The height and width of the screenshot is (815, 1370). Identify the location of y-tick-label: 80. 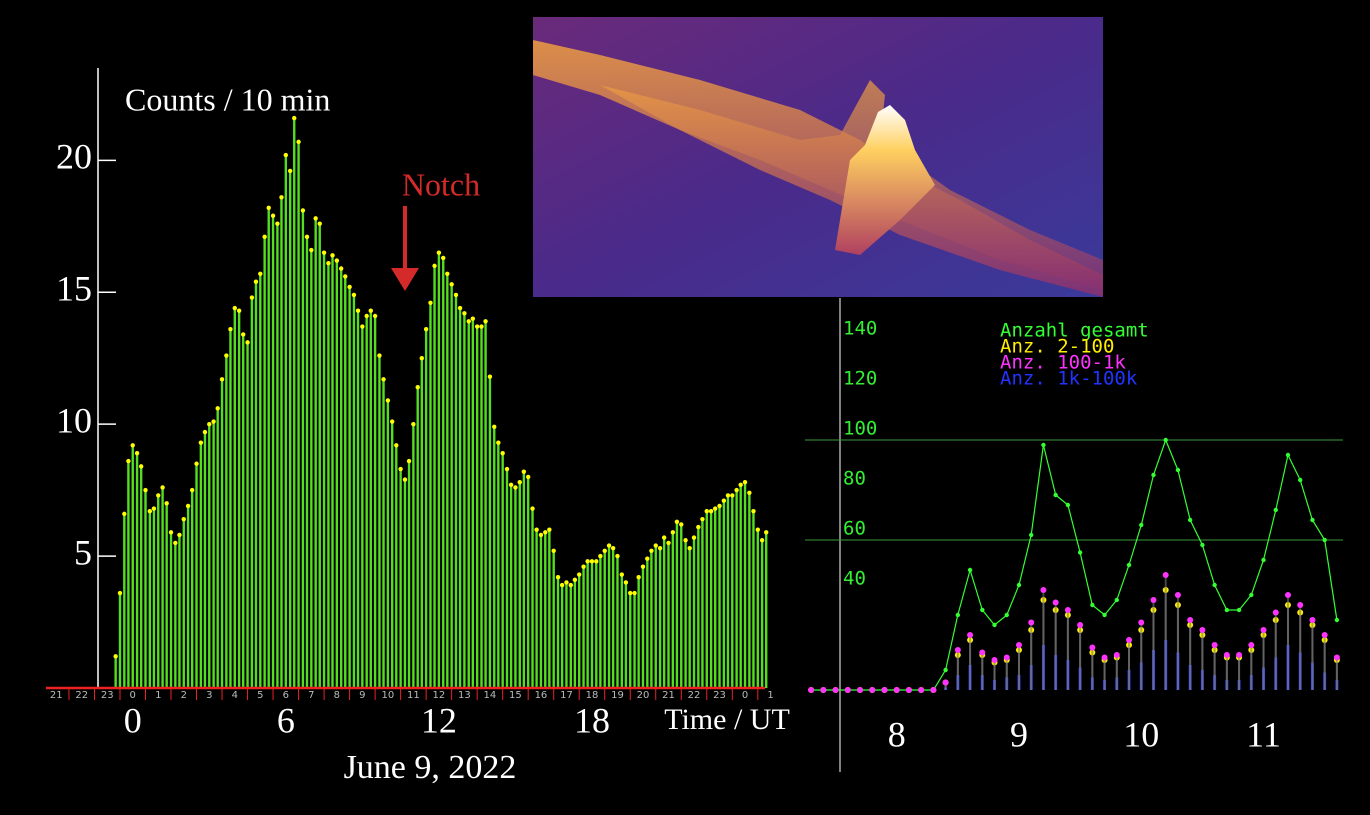
(854, 479).